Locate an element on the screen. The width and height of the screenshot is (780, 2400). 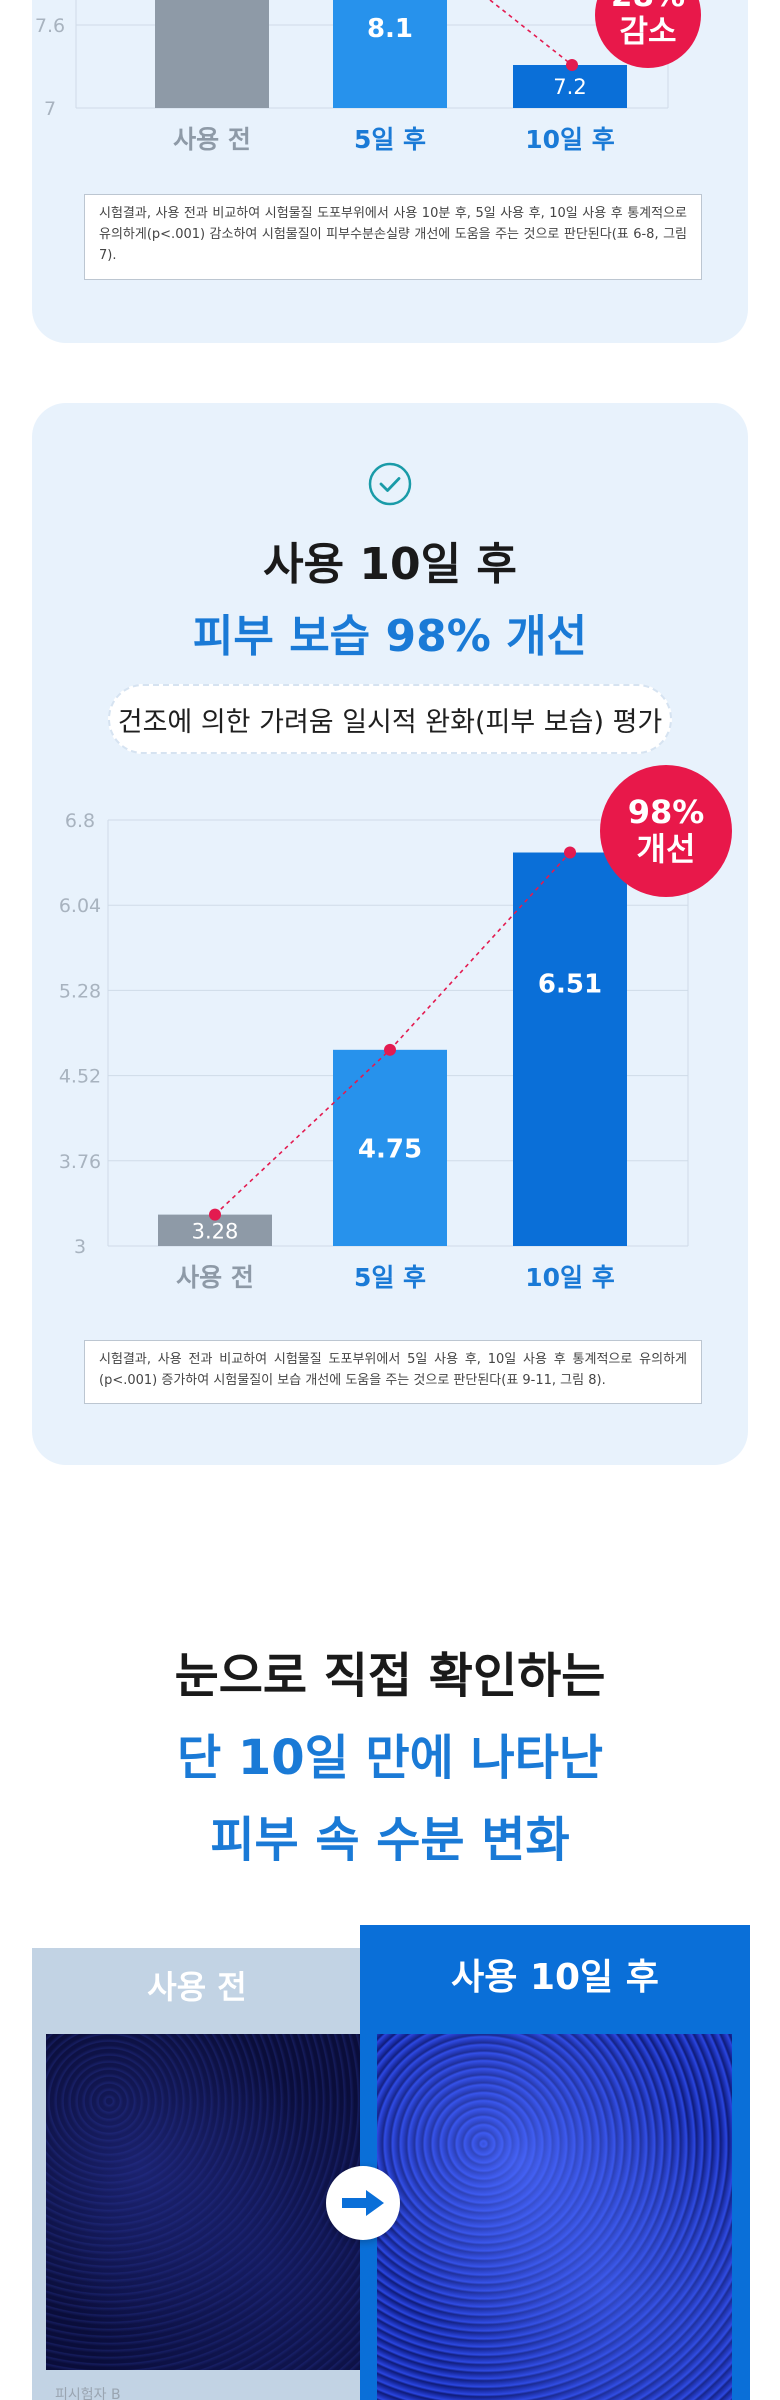
comparison-headline-1: 단 10일 만에 나타난 is located at coordinates (390, 1758).